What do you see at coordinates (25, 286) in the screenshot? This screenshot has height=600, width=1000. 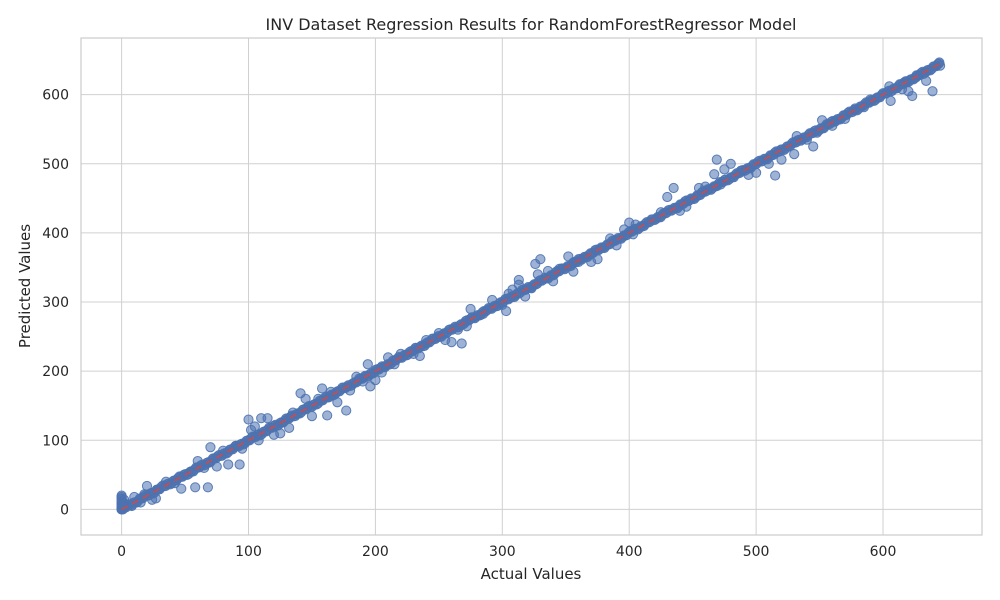 I see `y-axis-title: Predicted Values` at bounding box center [25, 286].